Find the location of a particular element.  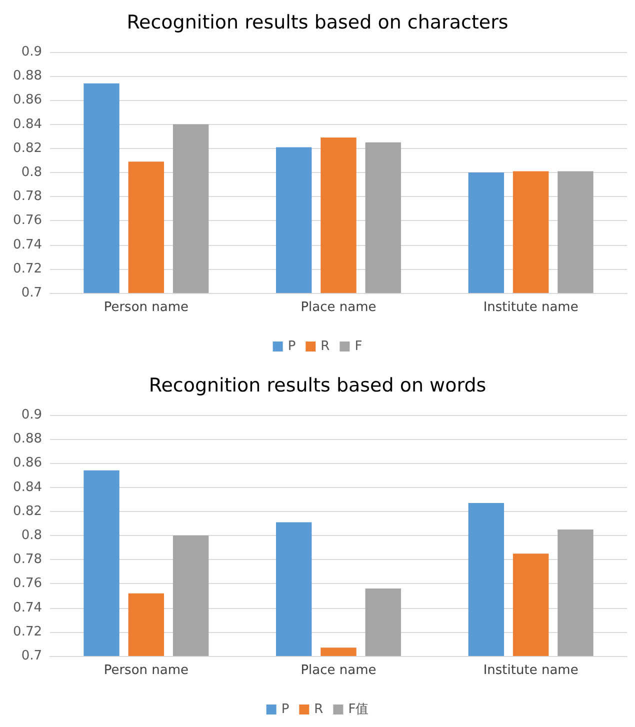

chart-title: Recognition results based on characters is located at coordinates (317, 23).